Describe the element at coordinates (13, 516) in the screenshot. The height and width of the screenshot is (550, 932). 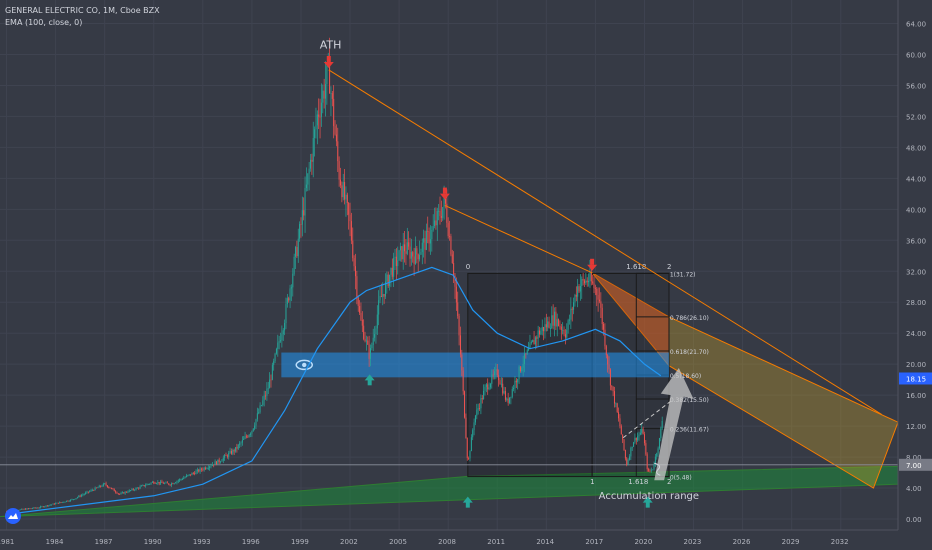
I see `tradingview-logo-icon` at that location.